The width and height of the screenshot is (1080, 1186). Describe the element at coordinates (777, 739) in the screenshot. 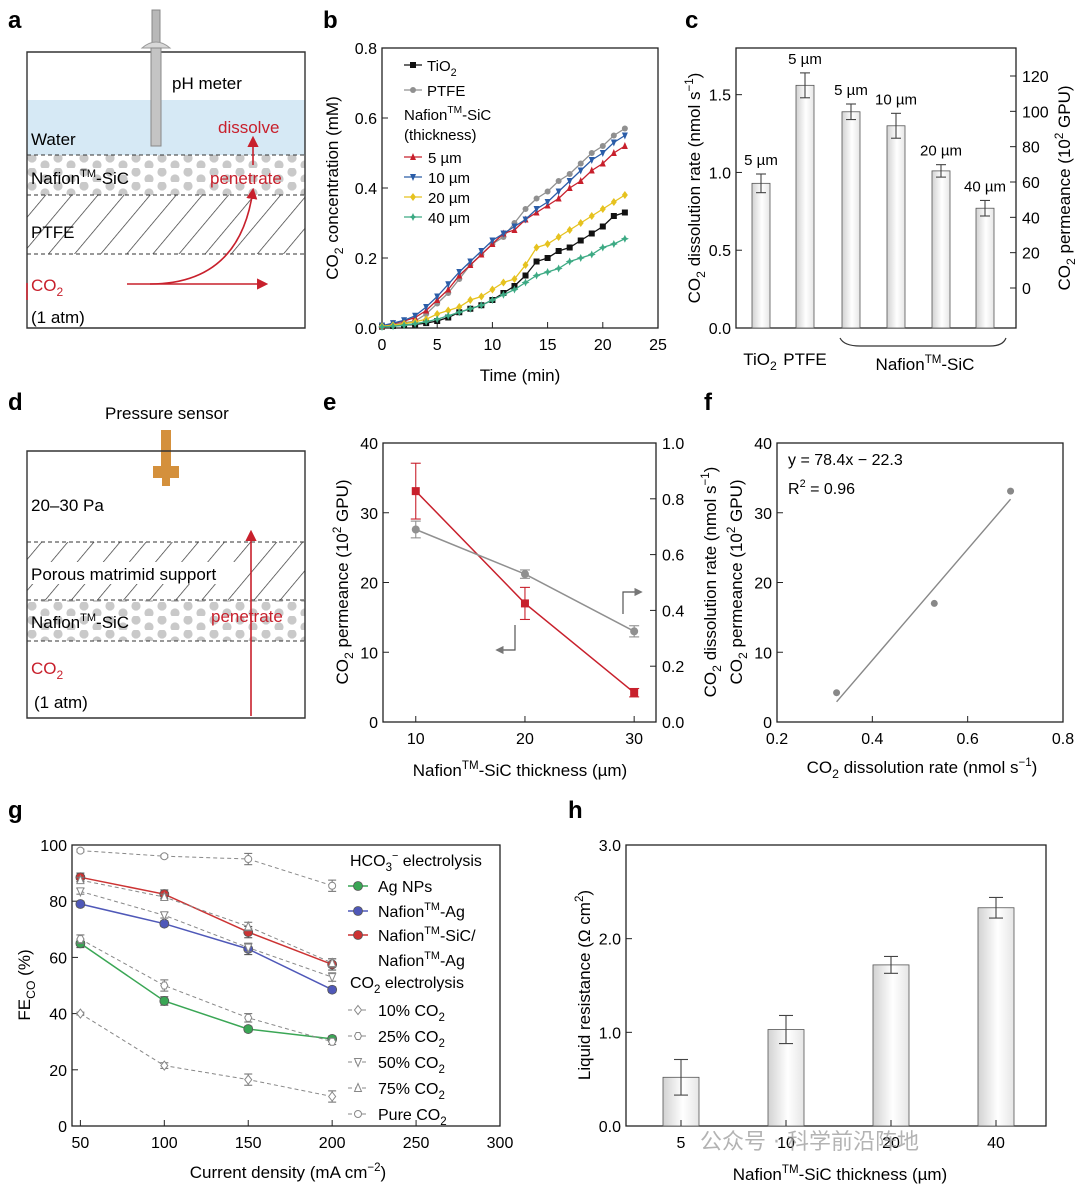

I see `x-axis-f-tick-label: 0.2` at that location.